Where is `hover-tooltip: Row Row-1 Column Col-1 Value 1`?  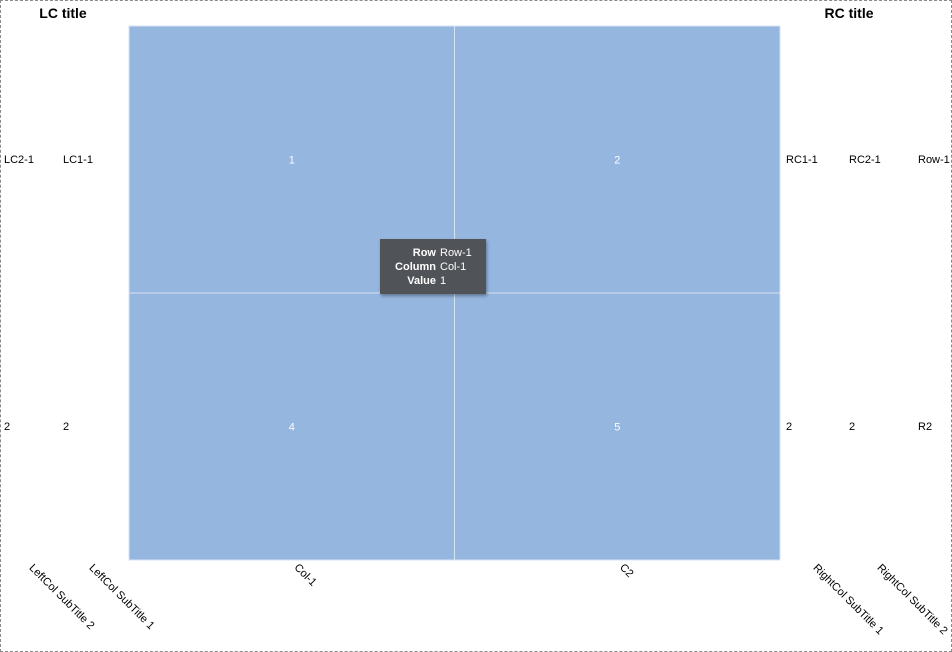 hover-tooltip: Row Row-1 Column Col-1 Value 1 is located at coordinates (433, 266).